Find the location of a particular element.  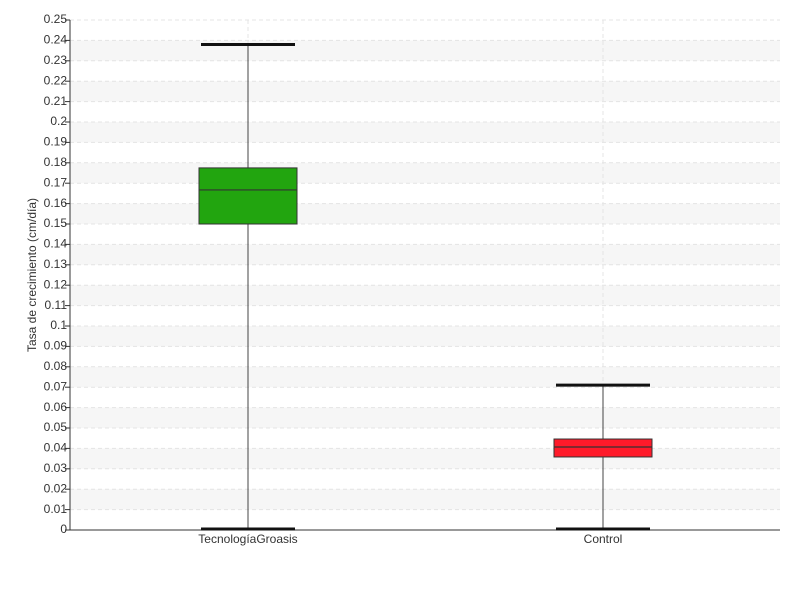

y-tick-label: 0.17 is located at coordinates (56, 182).